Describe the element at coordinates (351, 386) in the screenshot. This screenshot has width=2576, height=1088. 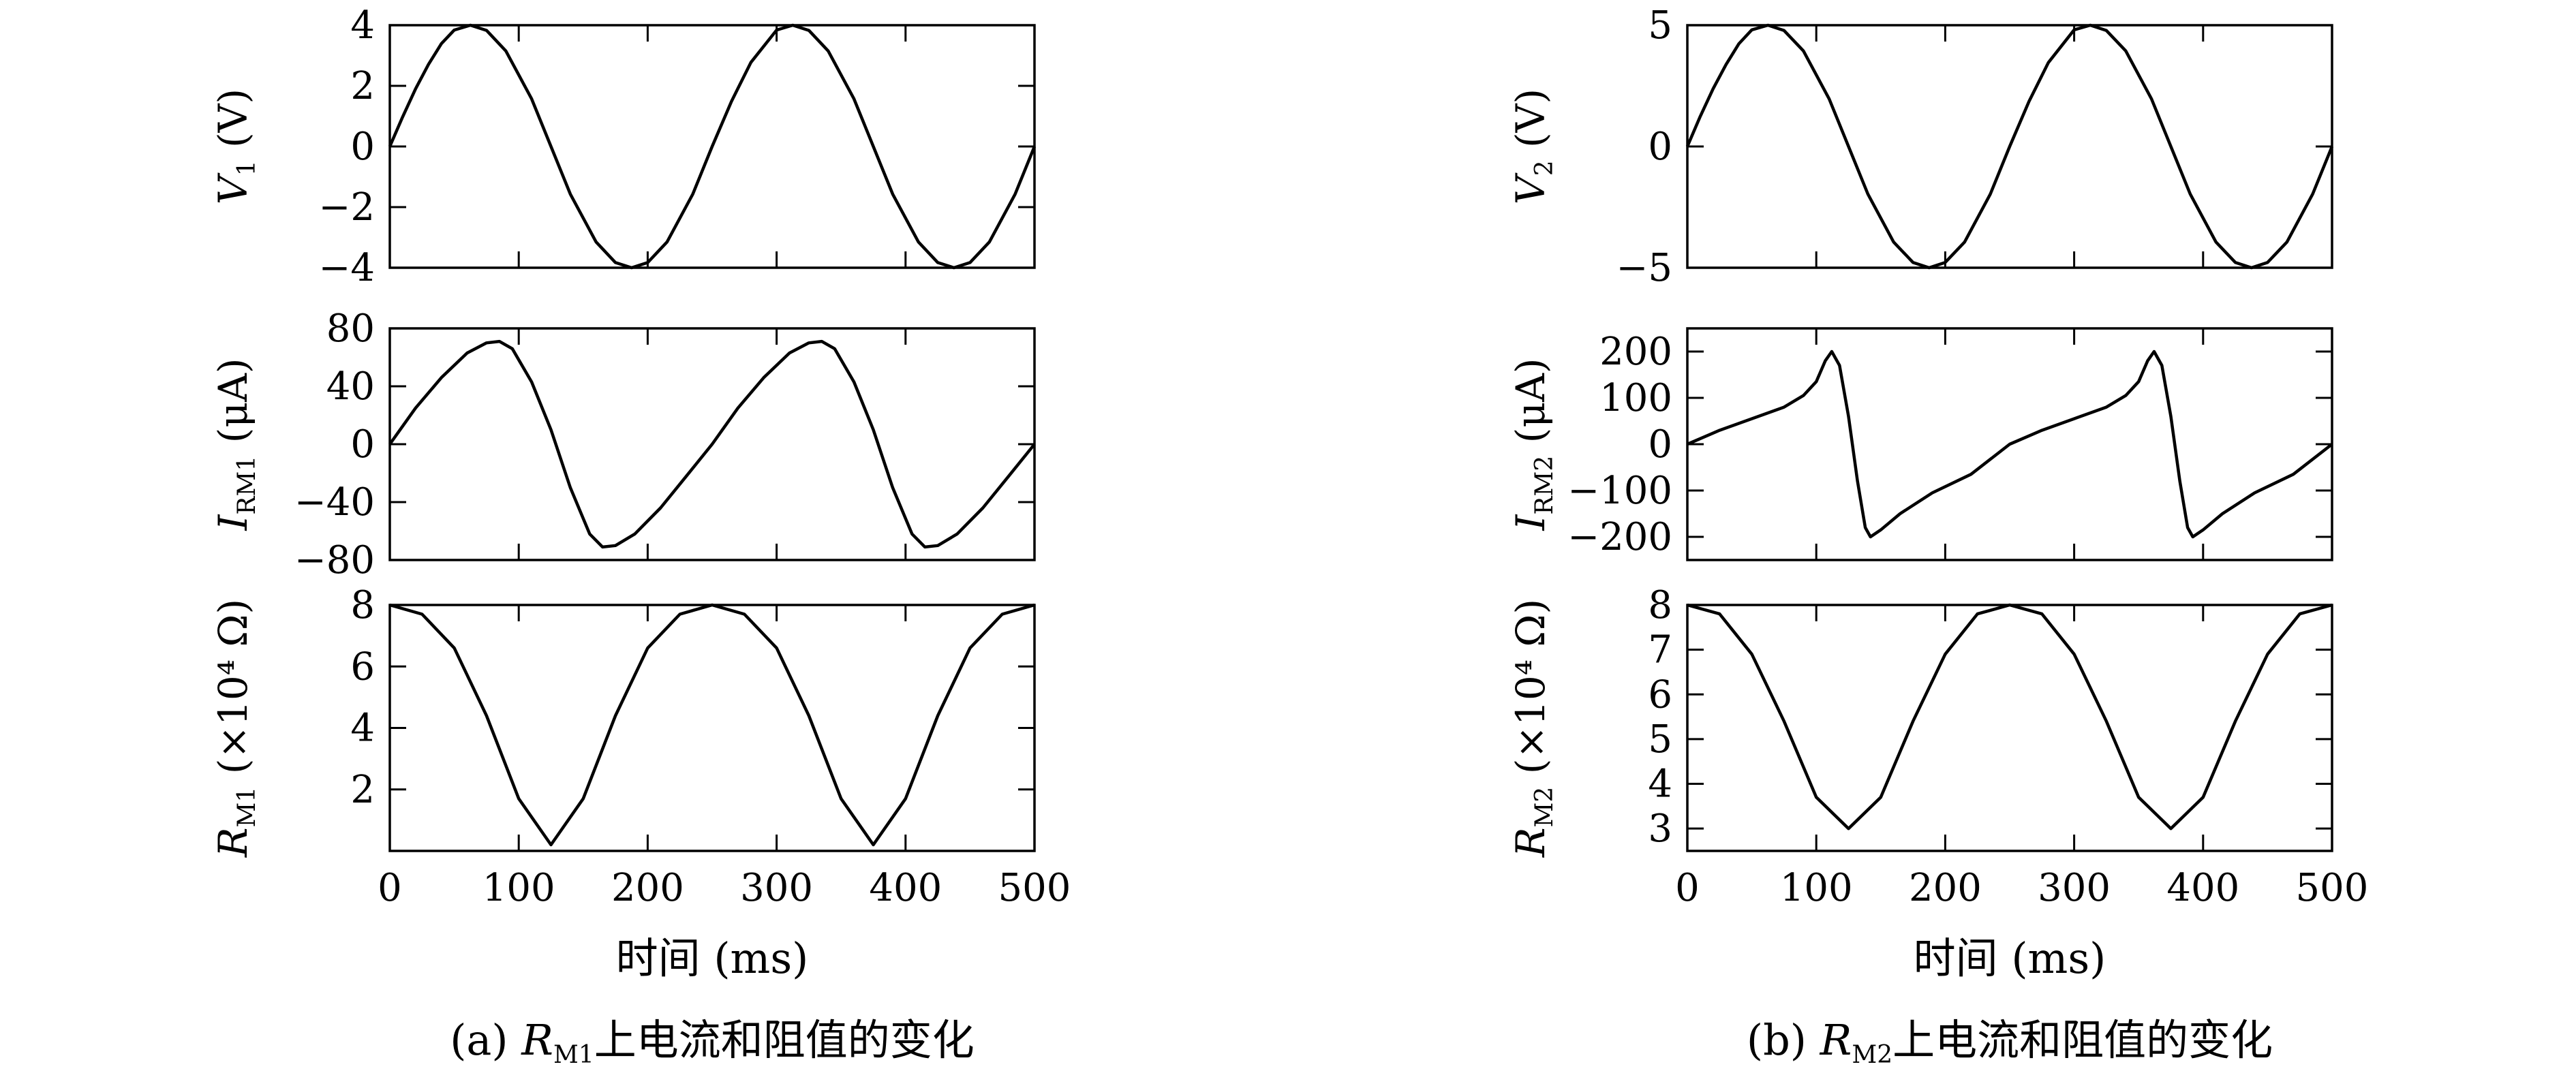
I see `y-tick-label: 40` at that location.